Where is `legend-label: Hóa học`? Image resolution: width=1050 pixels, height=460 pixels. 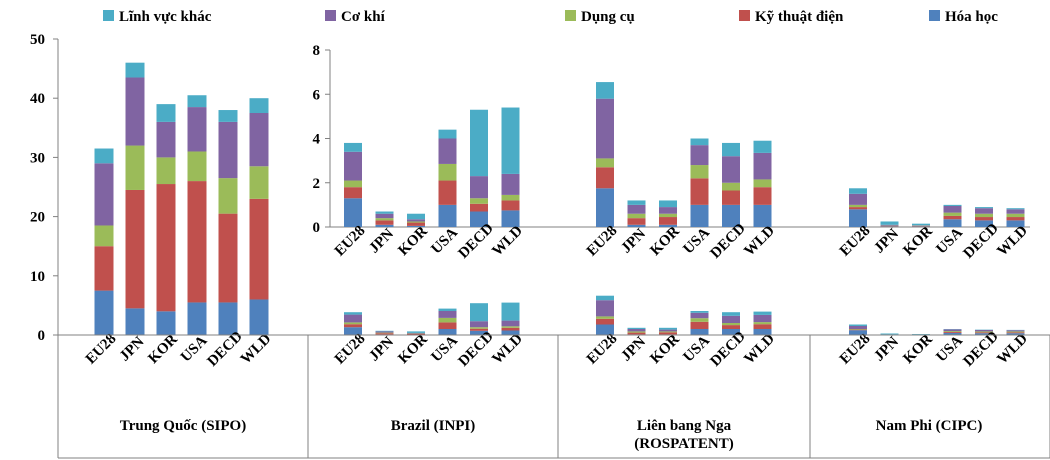
legend-label: Hóa học is located at coordinates (971, 17).